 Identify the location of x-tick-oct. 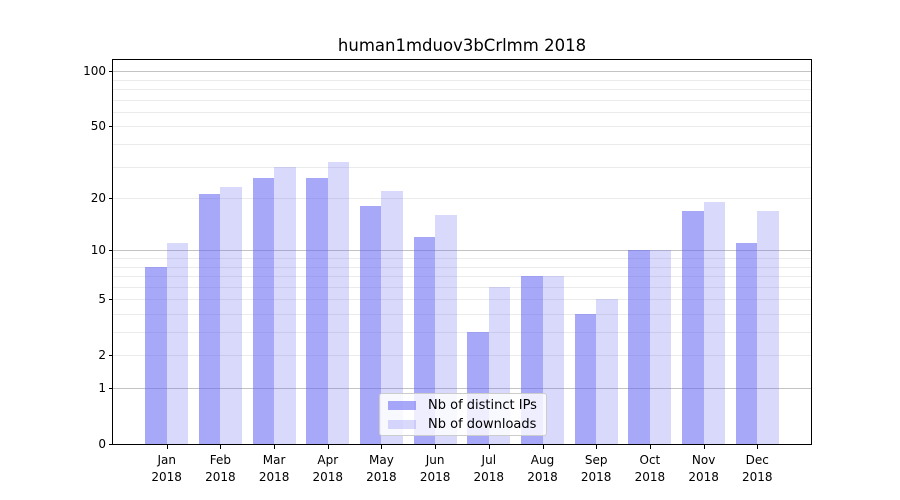
(650, 447).